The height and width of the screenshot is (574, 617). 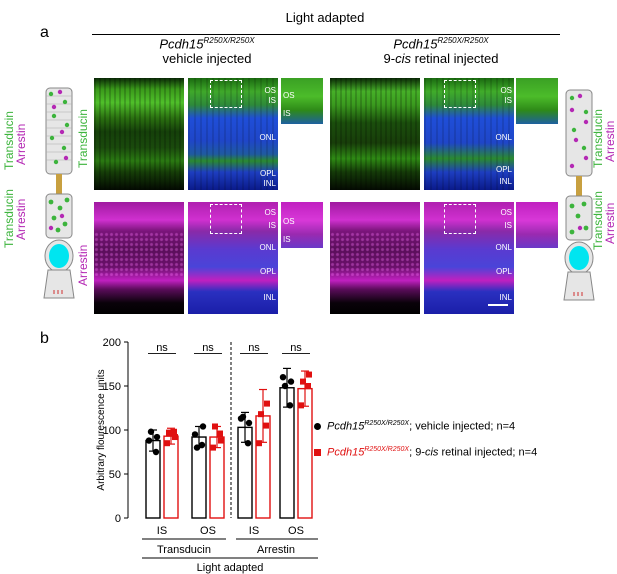 What do you see at coordinates (21, 219) in the screenshot?
I see `left-diagram-arrestin-label-2: Arrestin` at bounding box center [21, 219].